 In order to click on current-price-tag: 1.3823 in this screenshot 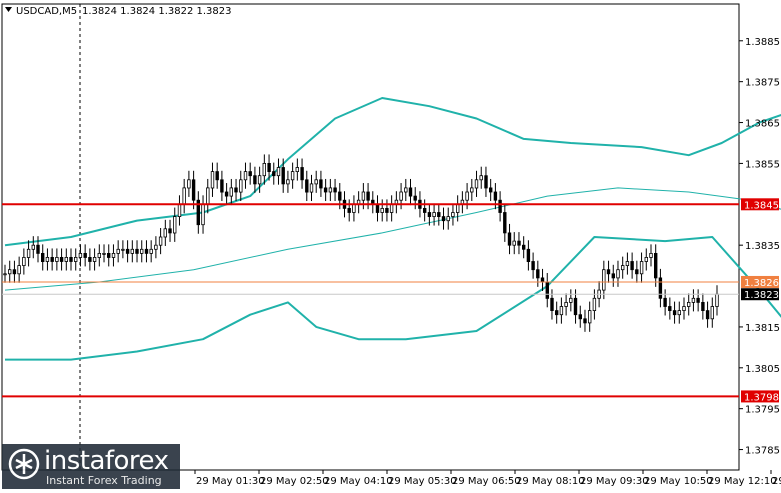, I will do `click(760, 294)`.